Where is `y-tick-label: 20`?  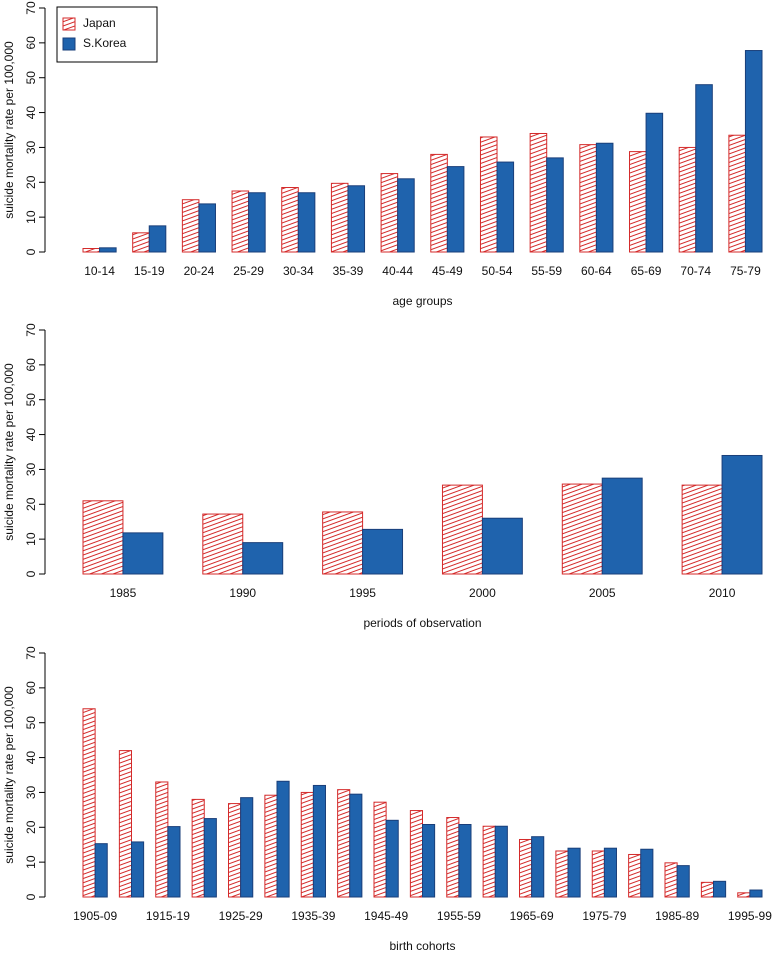
y-tick-label: 20 is located at coordinates (31, 182).